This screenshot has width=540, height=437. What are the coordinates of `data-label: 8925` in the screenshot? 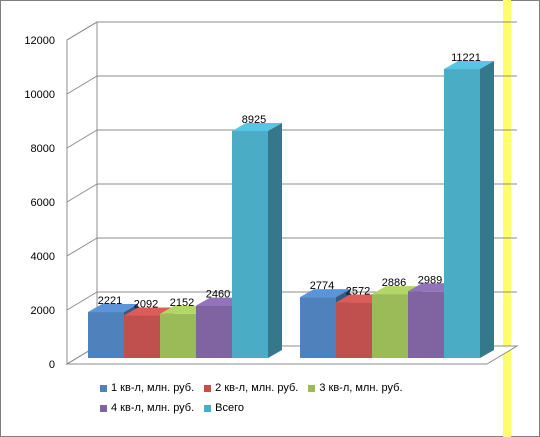 It's located at (254, 120).